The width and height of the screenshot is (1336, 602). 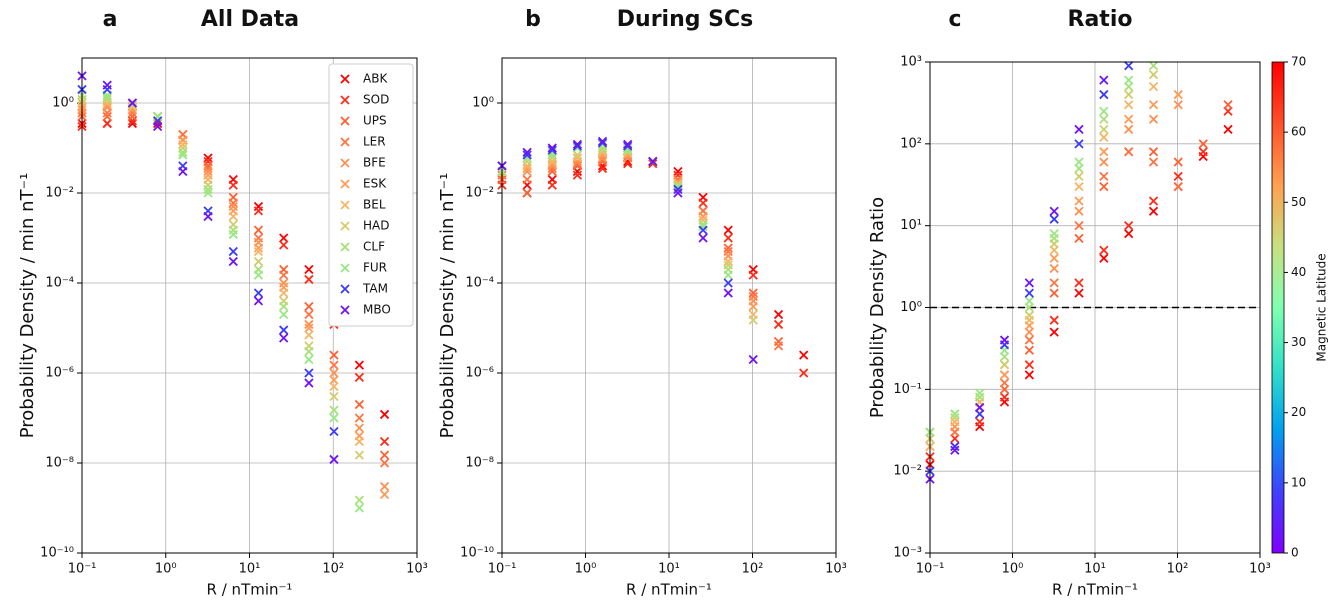 What do you see at coordinates (907, 553) in the screenshot?
I see `y-tick-label: 10⁻³` at bounding box center [907, 553].